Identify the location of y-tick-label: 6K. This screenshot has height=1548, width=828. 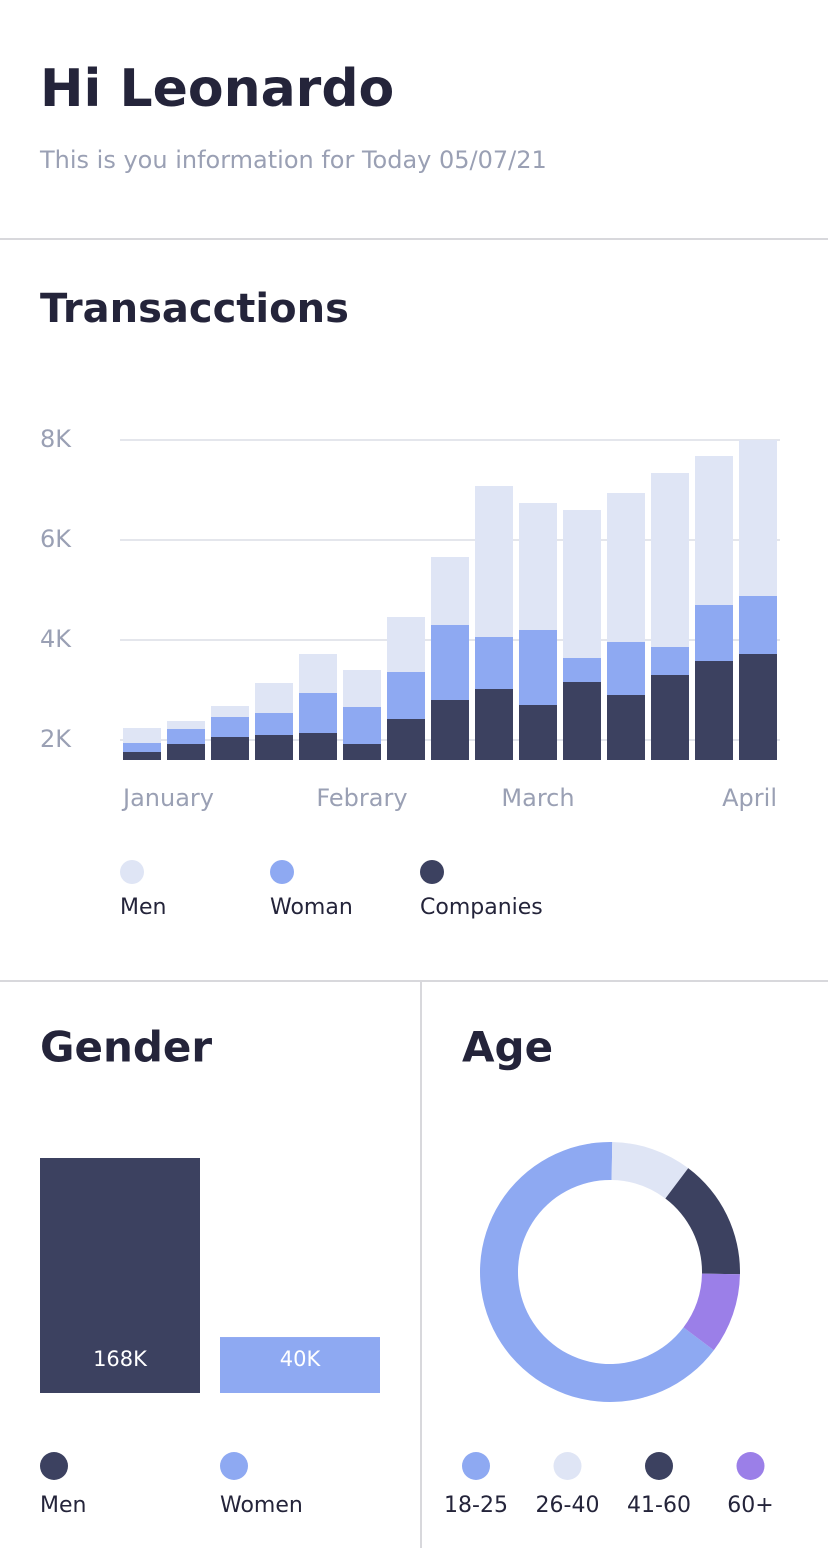
(56, 539).